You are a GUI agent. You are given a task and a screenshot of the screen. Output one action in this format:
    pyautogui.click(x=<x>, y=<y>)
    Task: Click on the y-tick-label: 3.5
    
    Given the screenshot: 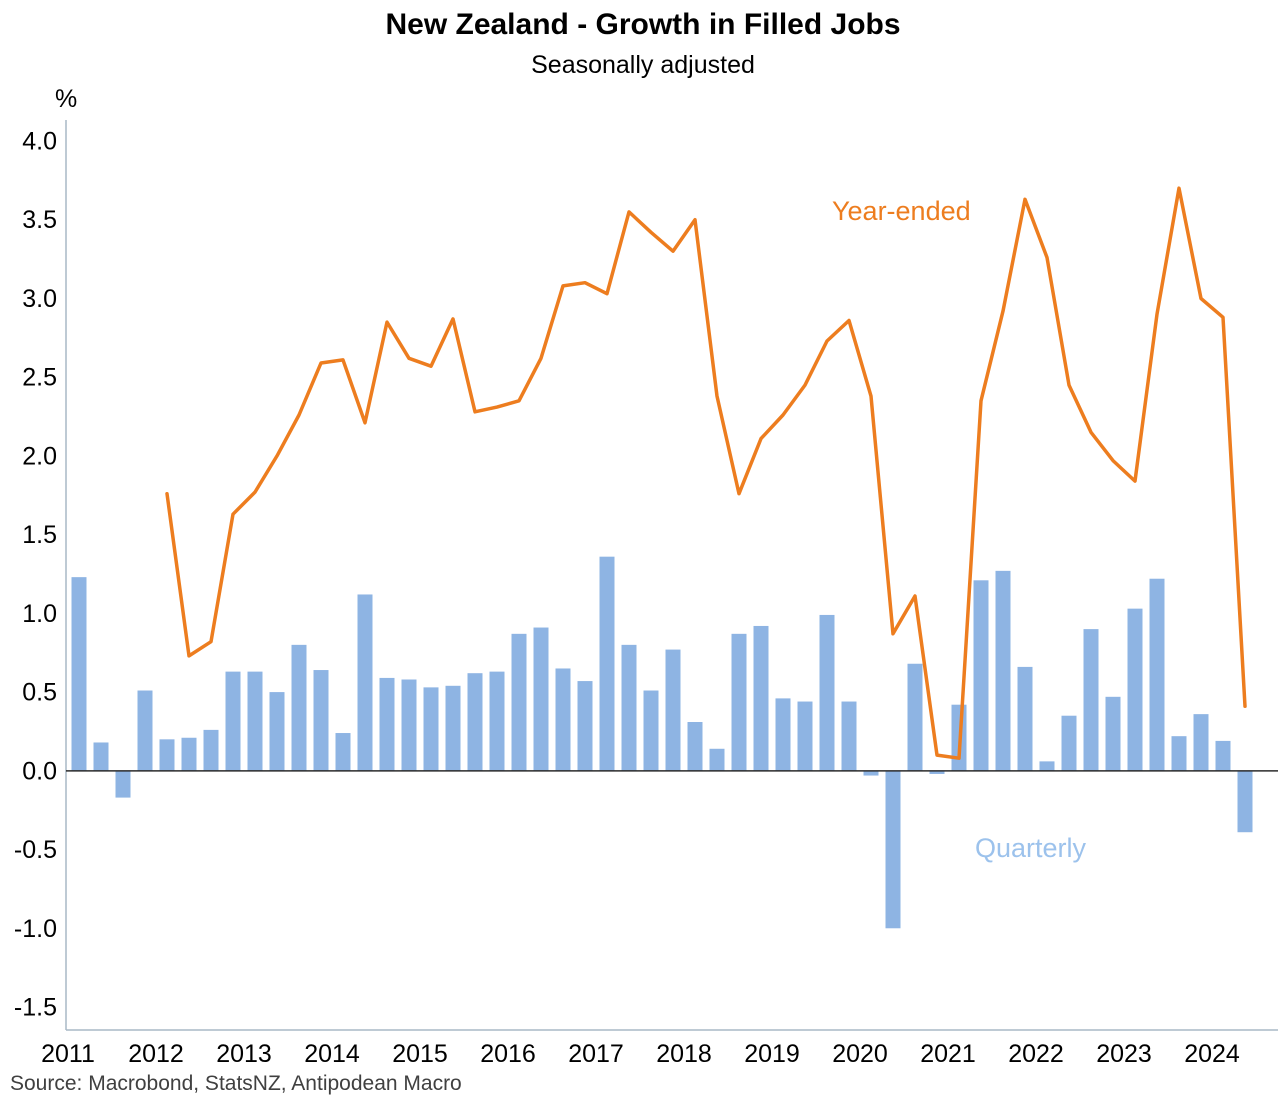 What is the action you would take?
    pyautogui.click(x=39, y=220)
    